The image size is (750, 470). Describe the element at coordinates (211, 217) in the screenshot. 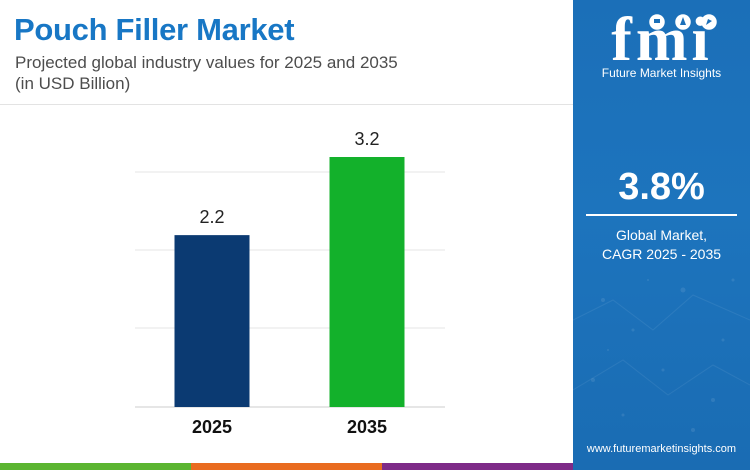

I see `value-label-2025: 2.2` at that location.